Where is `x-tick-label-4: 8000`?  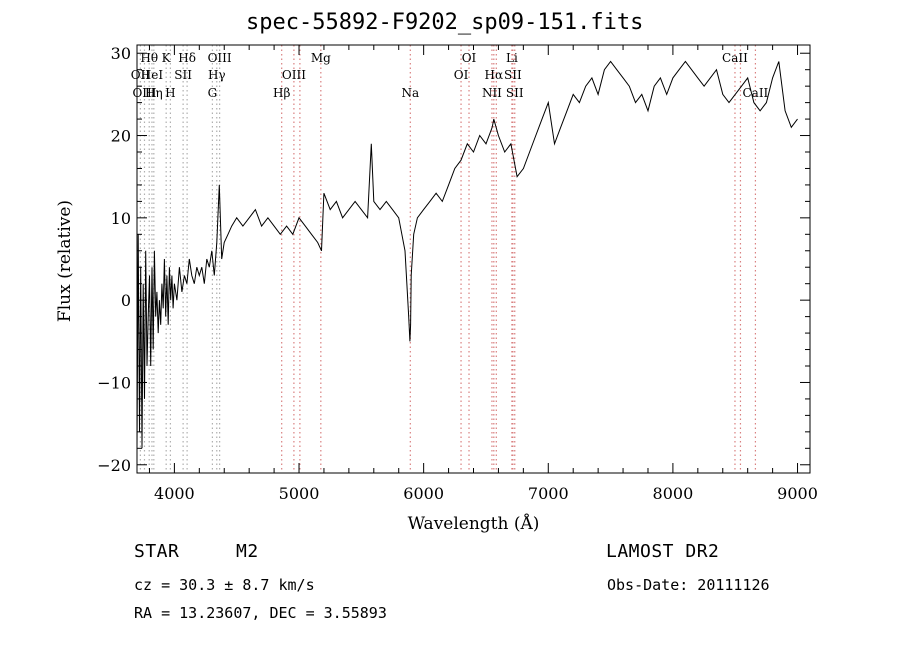 x-tick-label-4: 8000 is located at coordinates (673, 493).